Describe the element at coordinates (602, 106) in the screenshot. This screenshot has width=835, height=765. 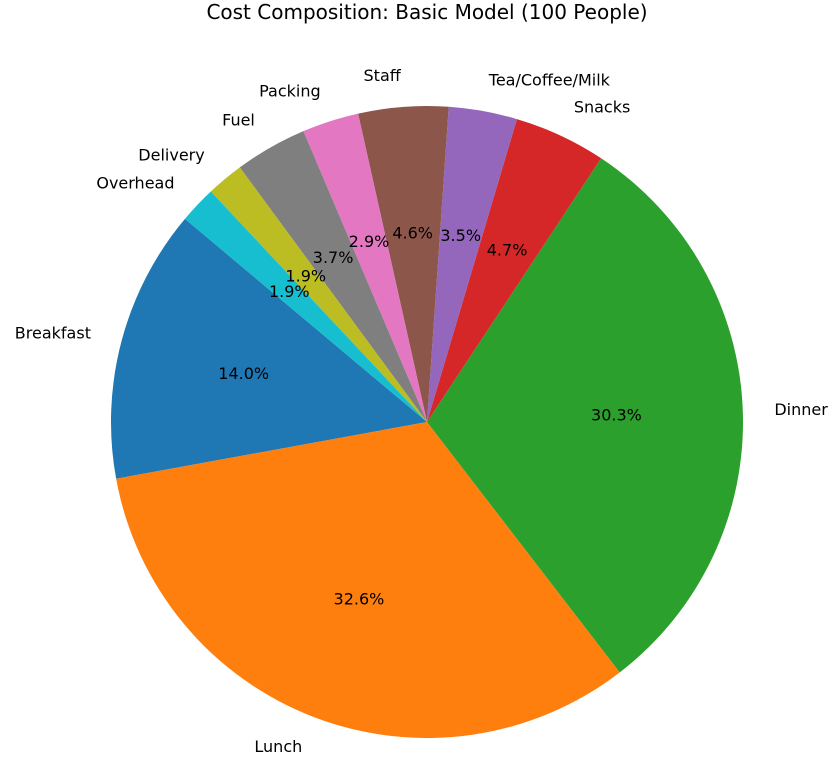
I see `slice-label: Snacks` at that location.